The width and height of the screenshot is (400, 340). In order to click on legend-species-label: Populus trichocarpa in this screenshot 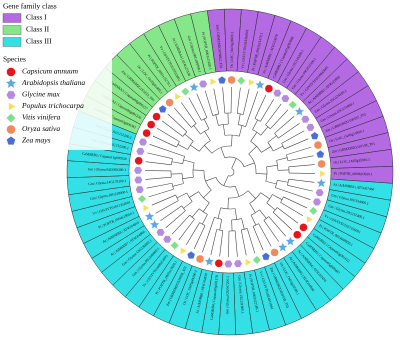, I will do `click(52, 105)`.